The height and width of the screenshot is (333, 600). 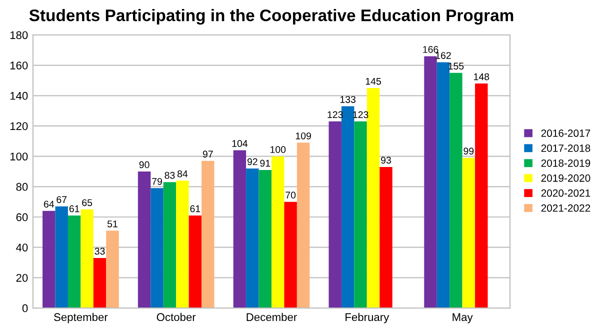 I want to click on data-label: 148, so click(x=482, y=76).